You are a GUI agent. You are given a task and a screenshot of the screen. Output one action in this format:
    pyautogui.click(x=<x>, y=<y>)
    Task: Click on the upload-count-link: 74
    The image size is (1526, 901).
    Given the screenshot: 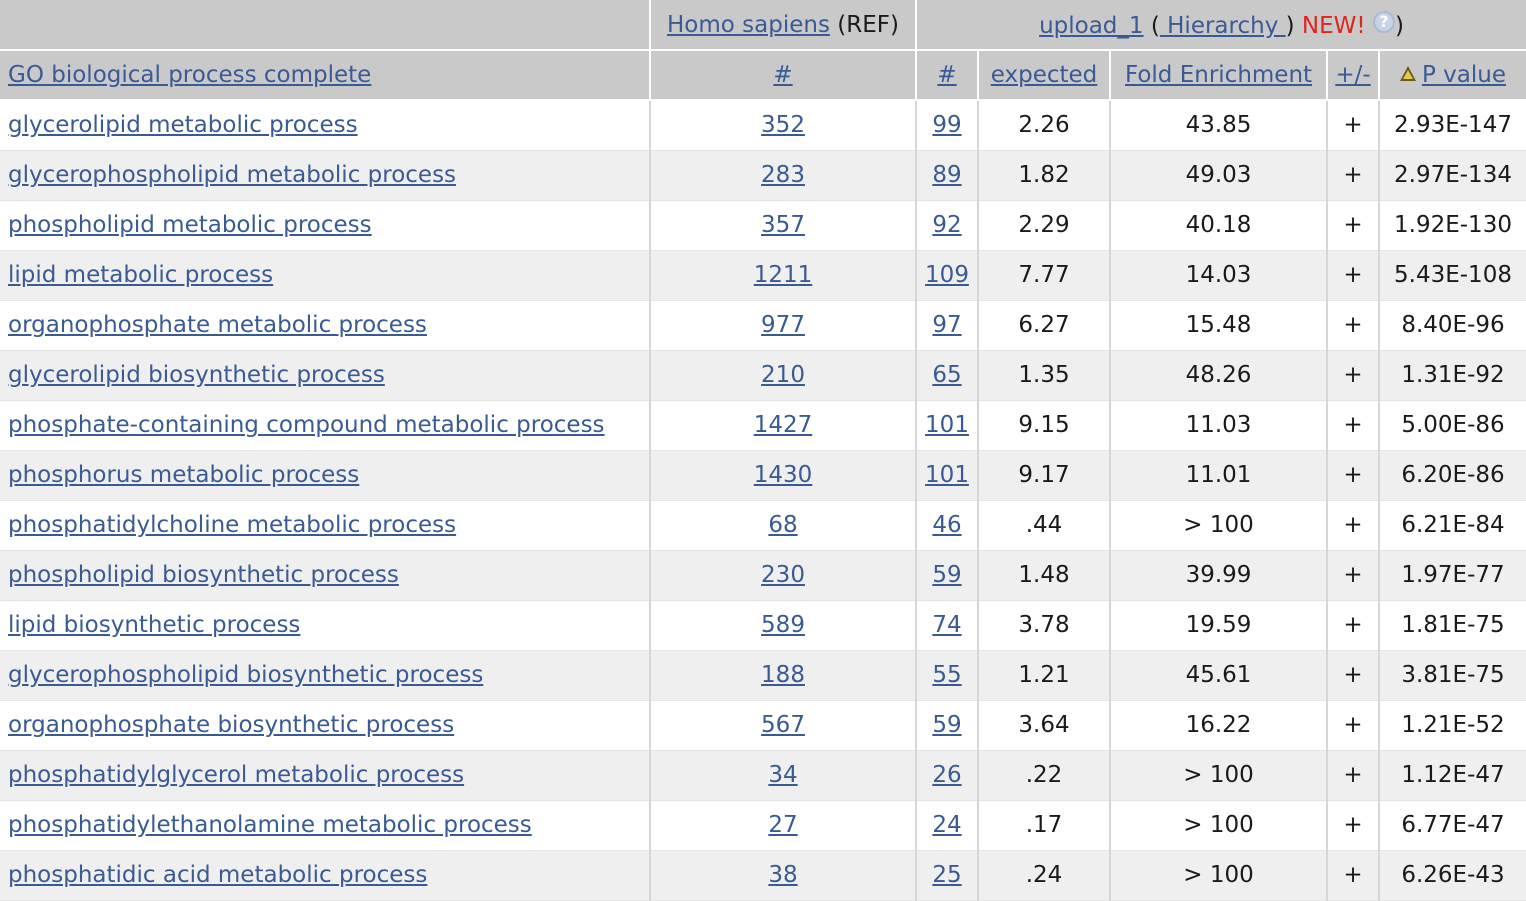 What is the action you would take?
    pyautogui.click(x=947, y=625)
    